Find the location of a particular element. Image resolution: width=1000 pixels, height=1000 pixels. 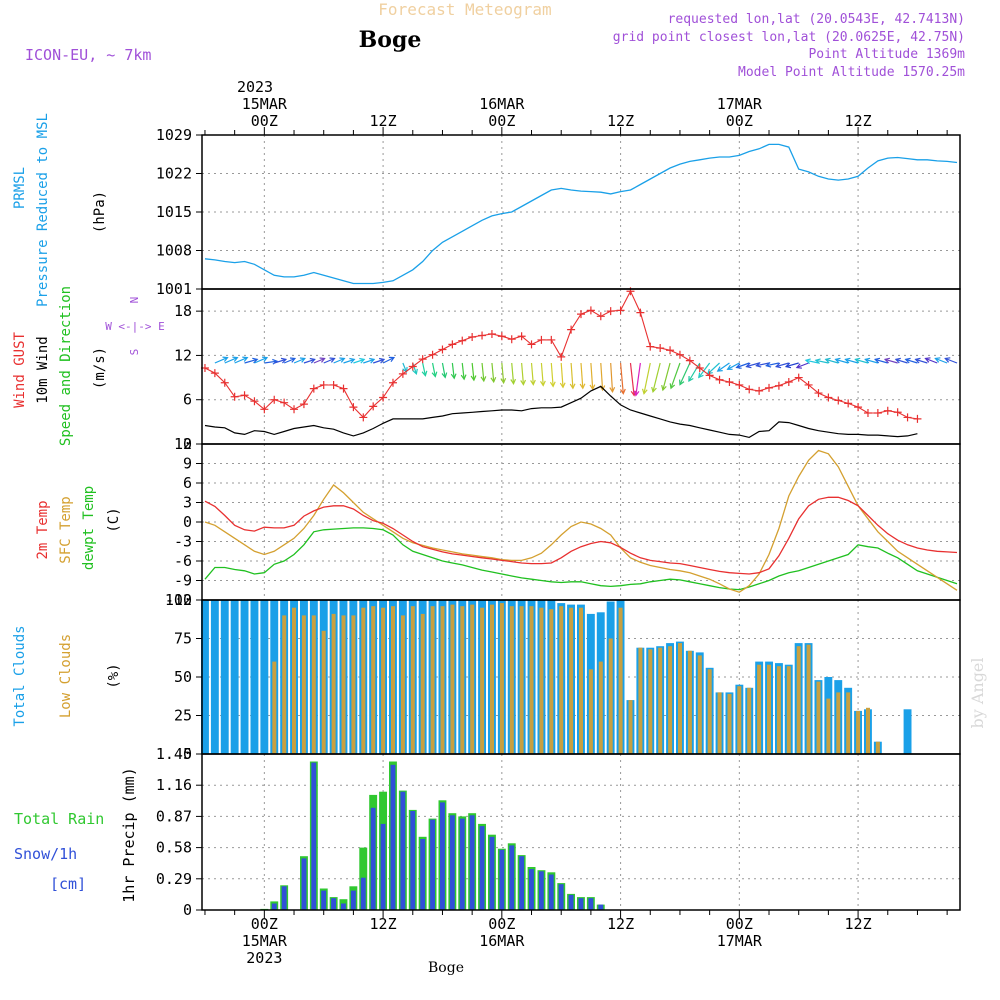

low-clouds-label: Low Clouds is located at coordinates (66, 676).